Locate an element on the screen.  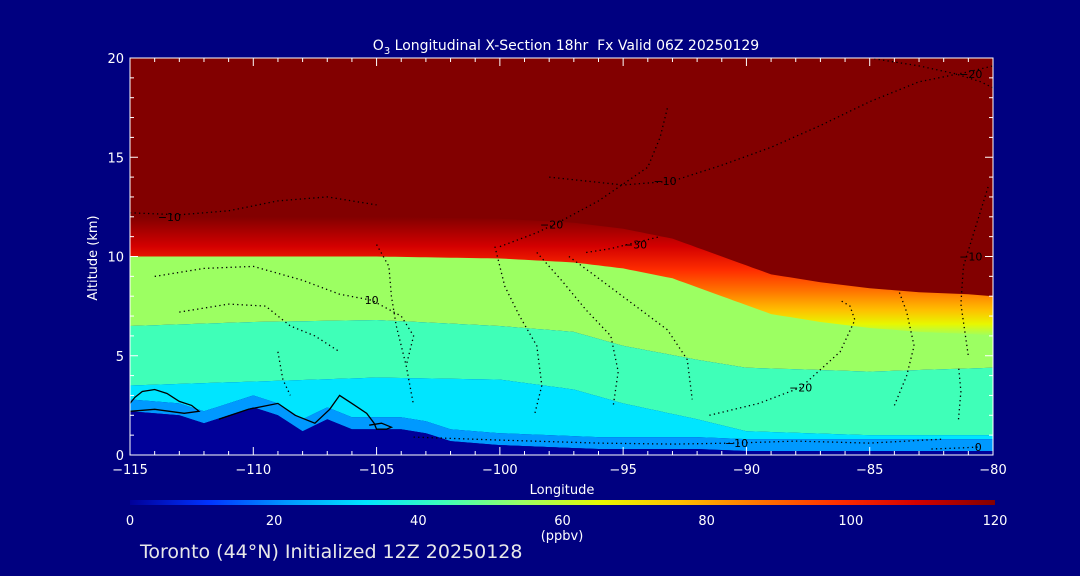
x-tick-label: −85 is located at coordinates (869, 470).